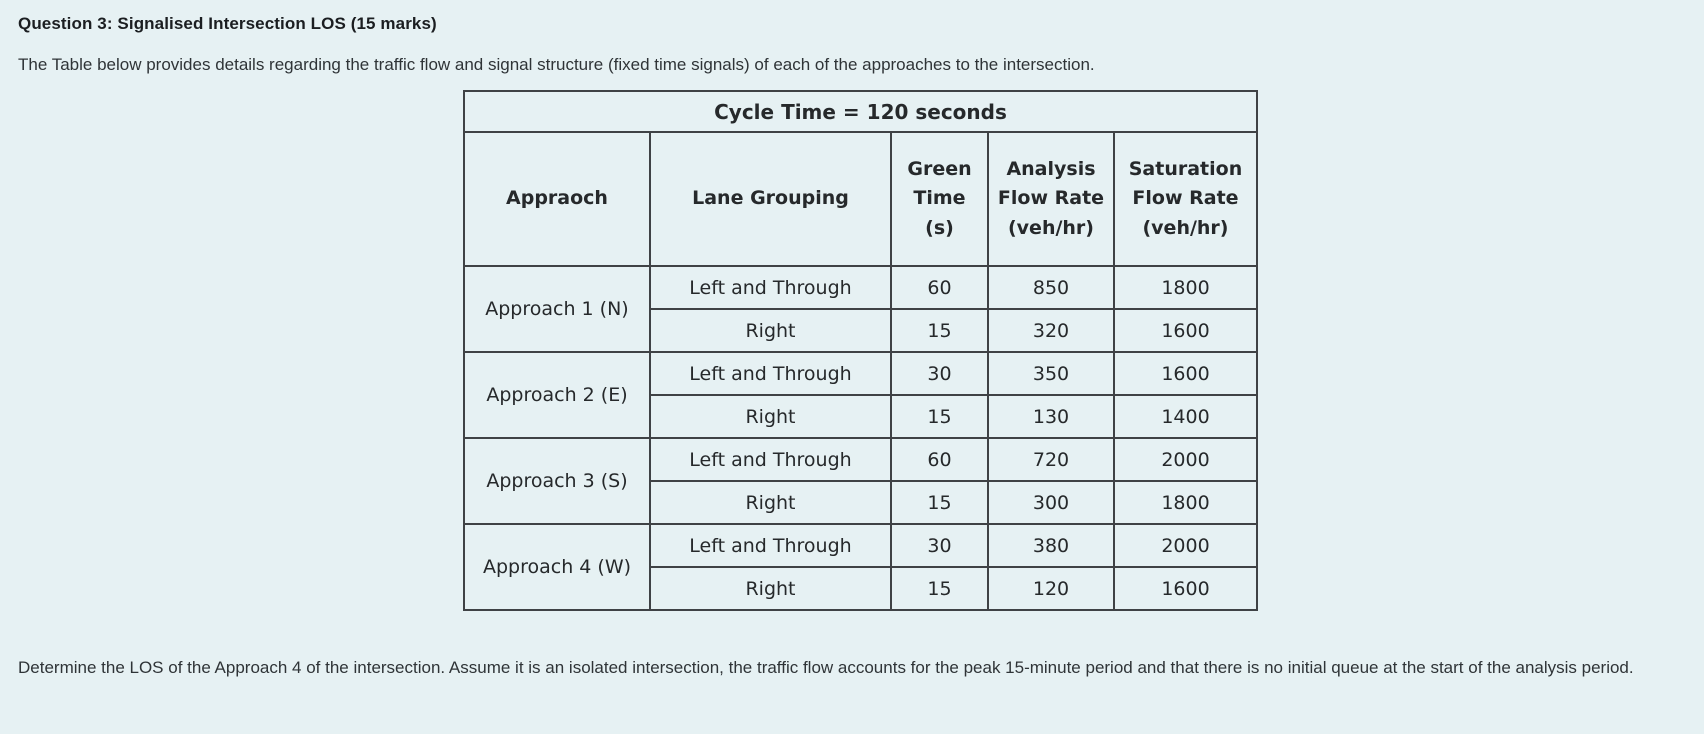  I want to click on table-row: Right 15 120 1600, so click(861, 588).